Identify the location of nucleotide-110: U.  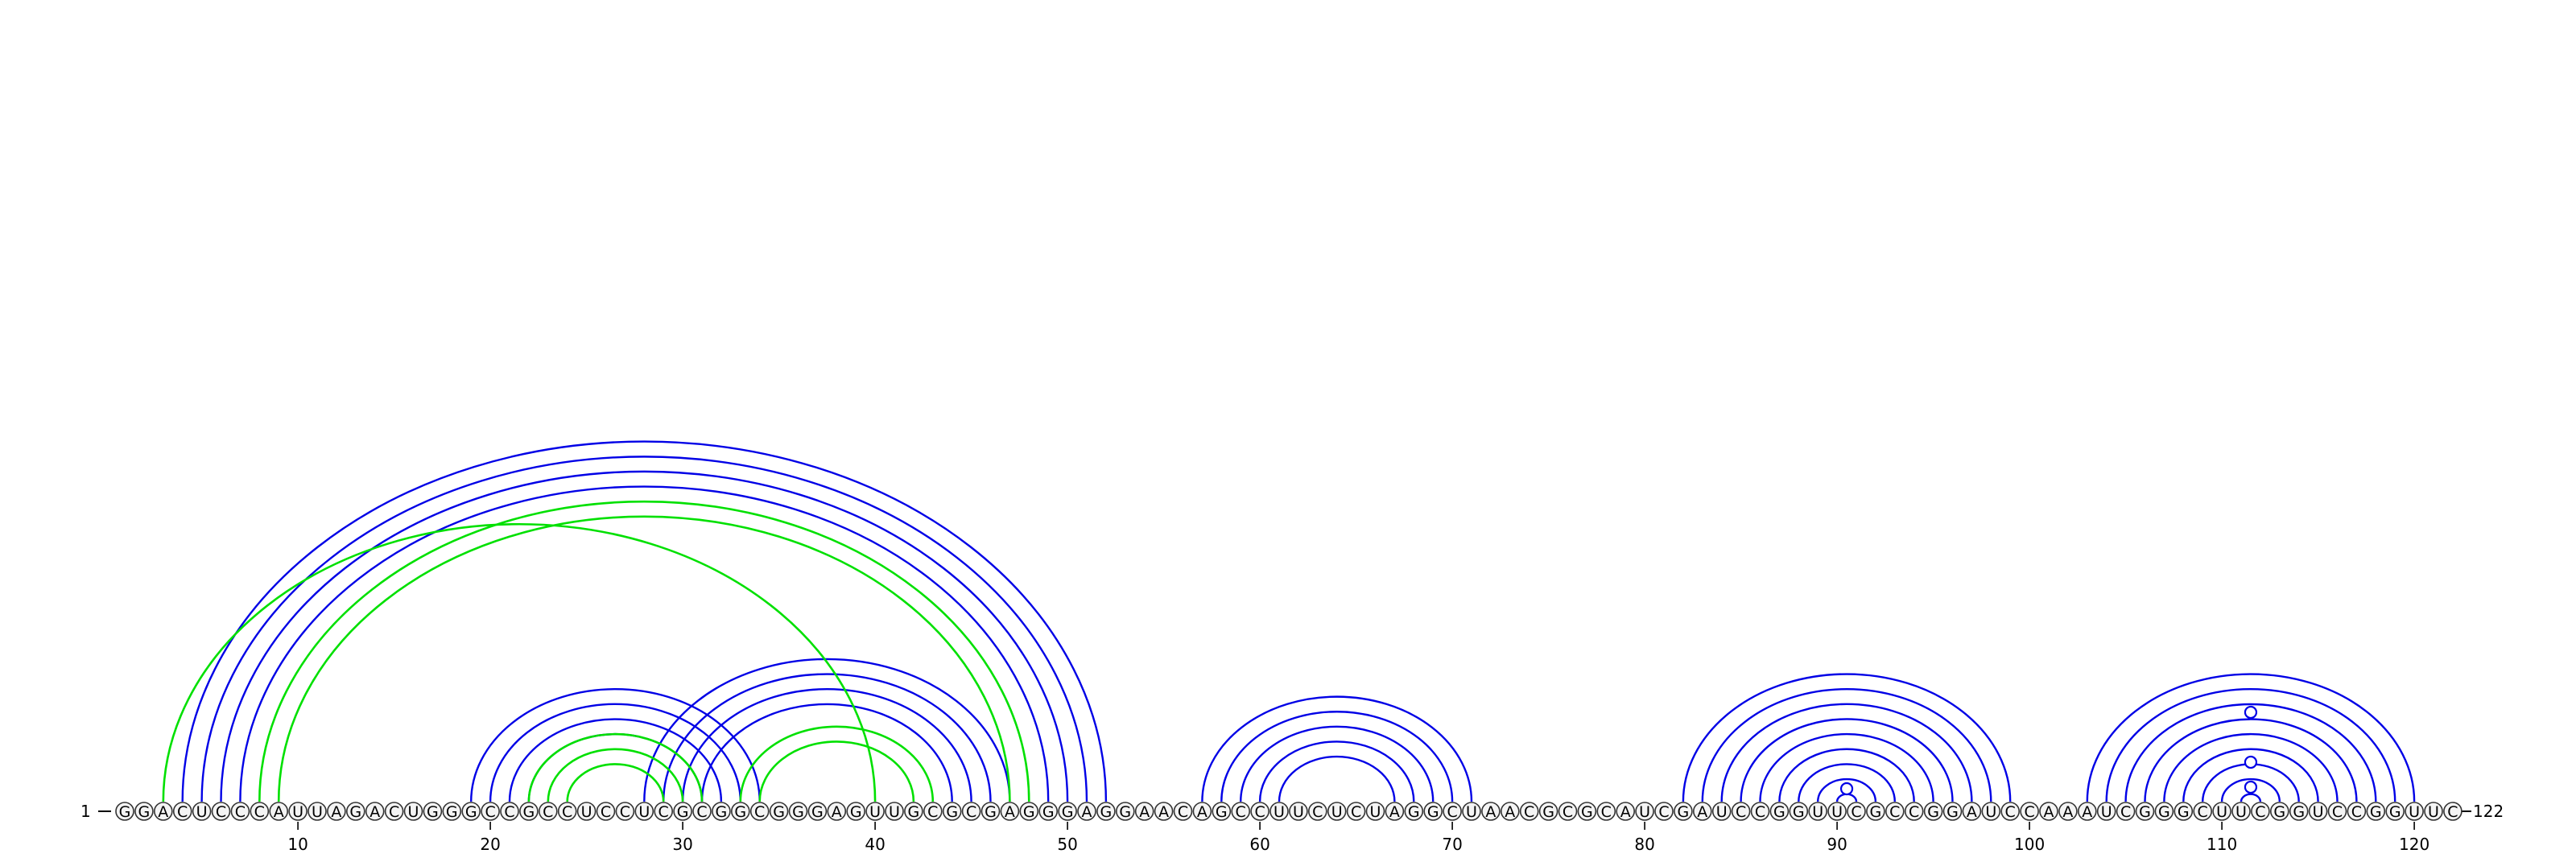
(2221, 811).